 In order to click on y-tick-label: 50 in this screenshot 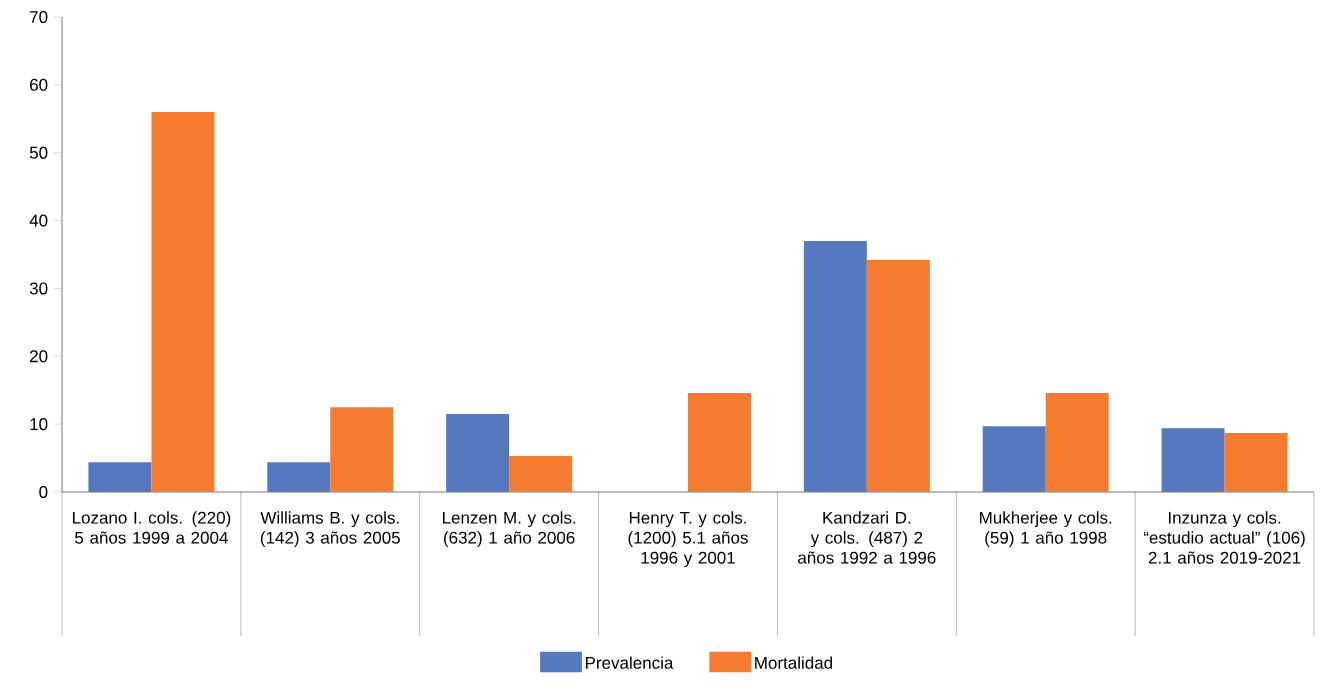, I will do `click(38, 152)`.